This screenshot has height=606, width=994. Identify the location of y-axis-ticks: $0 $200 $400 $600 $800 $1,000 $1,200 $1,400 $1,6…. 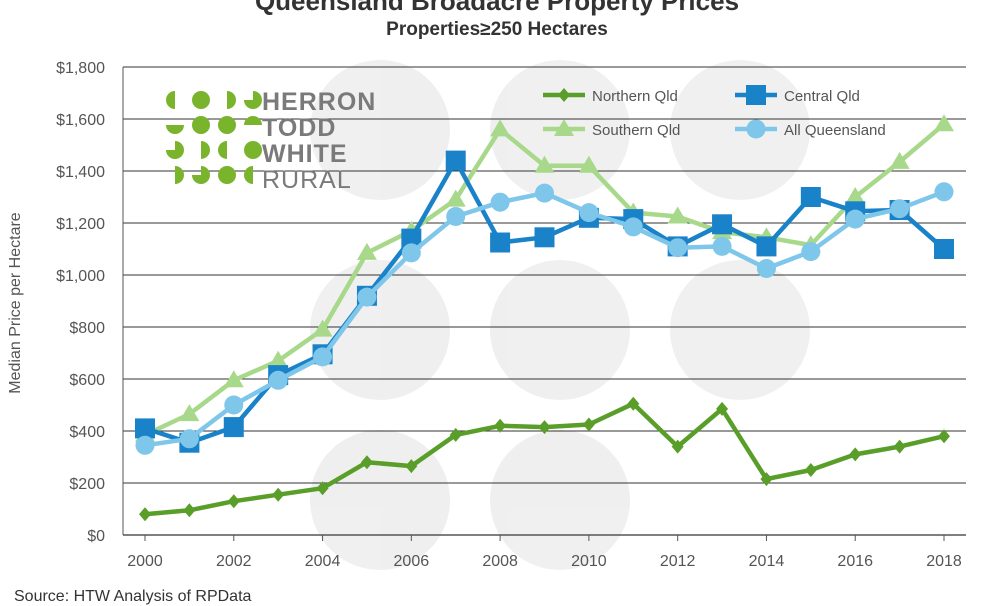
(80, 302).